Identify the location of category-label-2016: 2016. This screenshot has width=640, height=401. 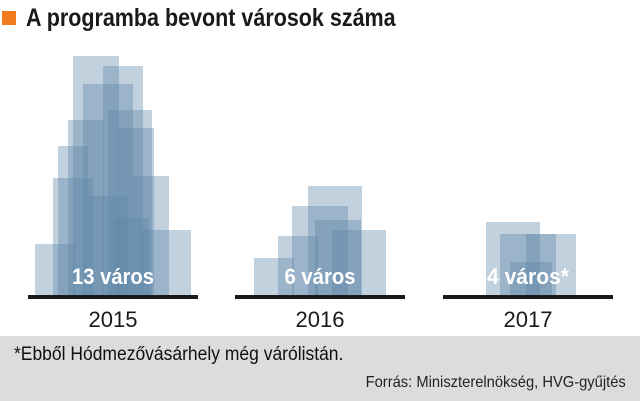
(320, 319).